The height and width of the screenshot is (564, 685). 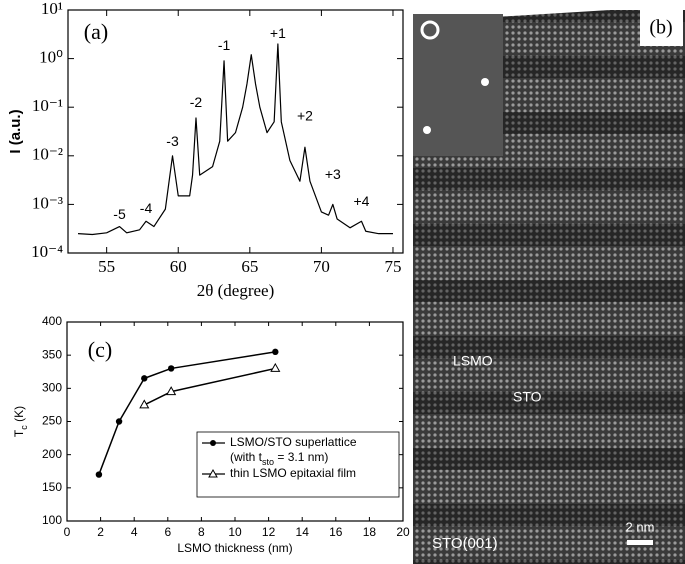 I want to click on y-axis-label-part: (K), so click(x=19, y=415).